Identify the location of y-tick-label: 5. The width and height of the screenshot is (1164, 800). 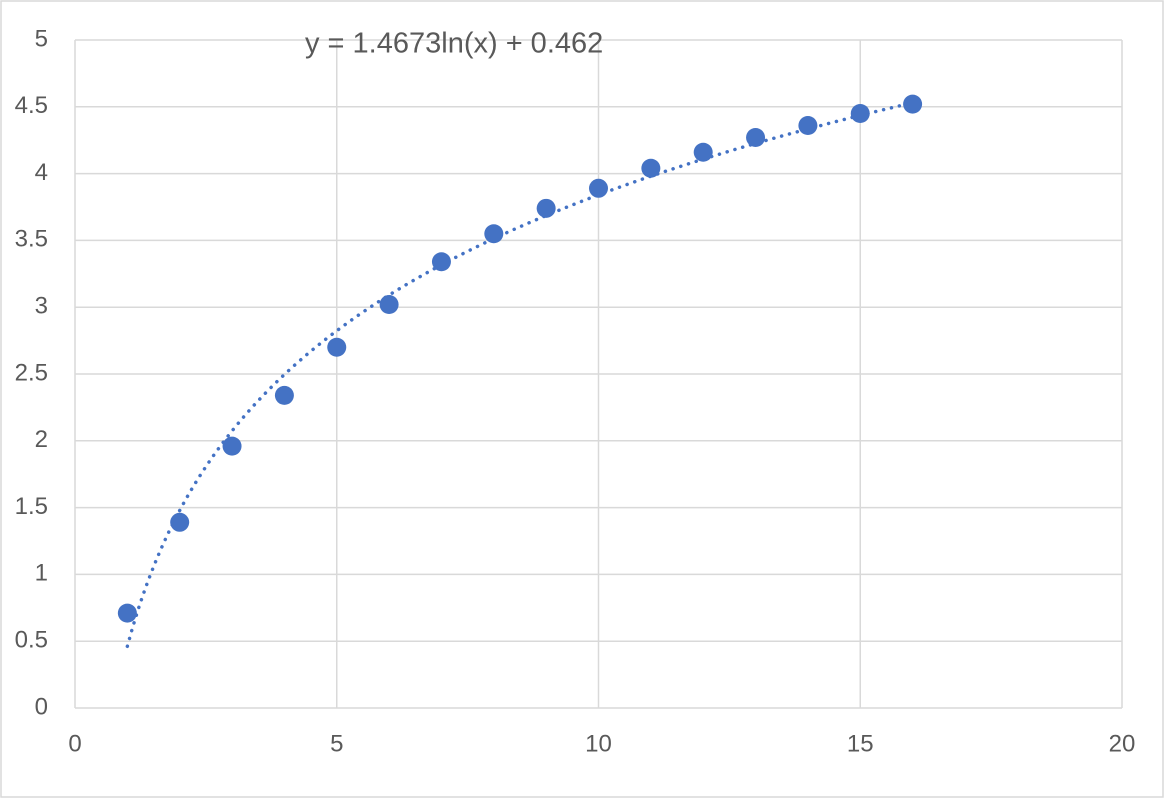
(41, 38).